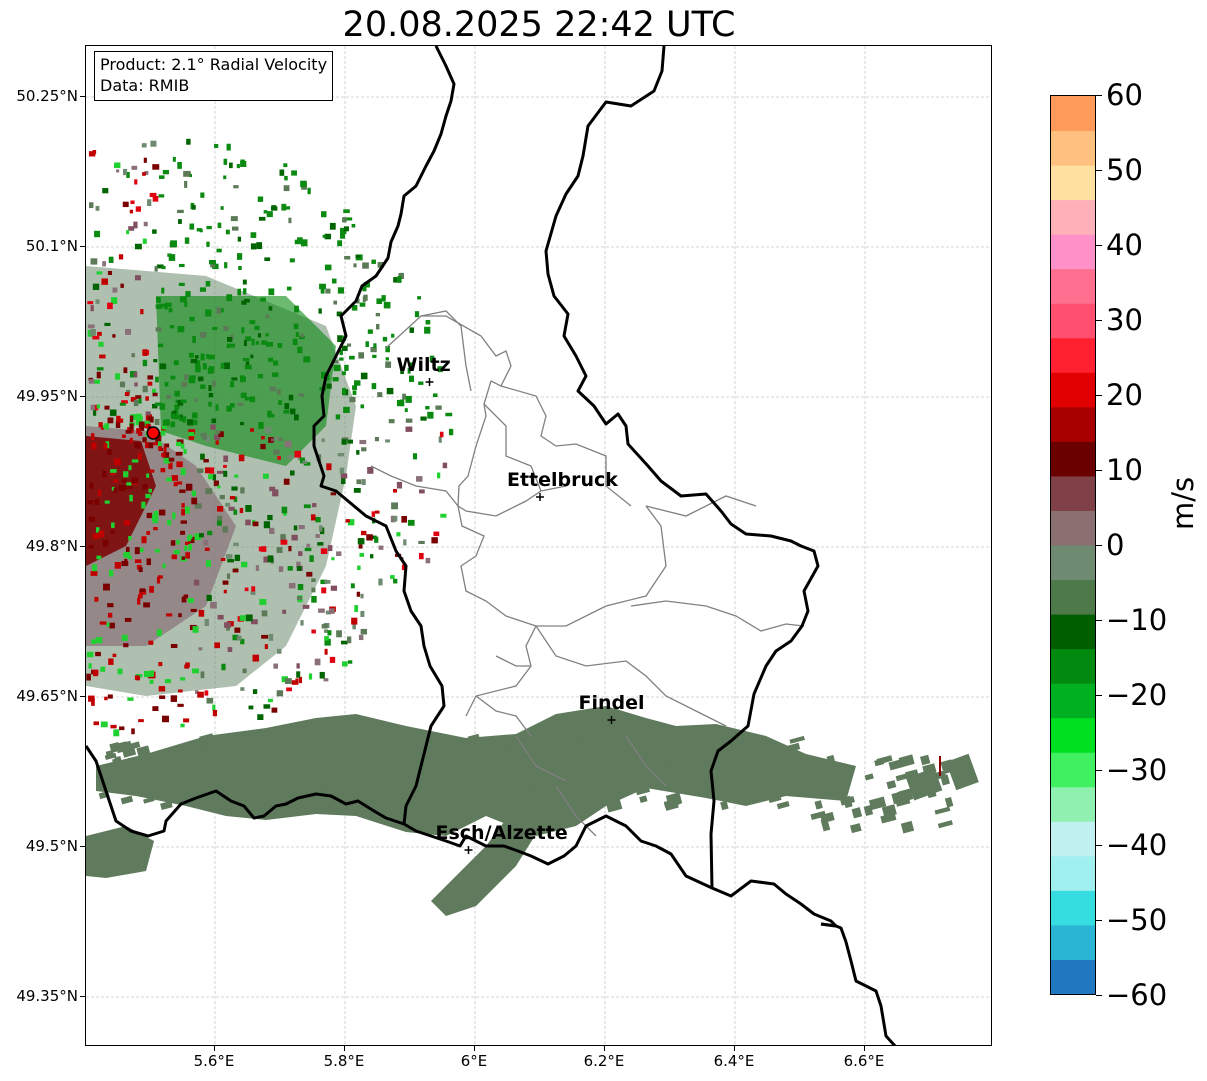  What do you see at coordinates (47, 96) in the screenshot?
I see `latitude-tick-label: 50.25°N` at bounding box center [47, 96].